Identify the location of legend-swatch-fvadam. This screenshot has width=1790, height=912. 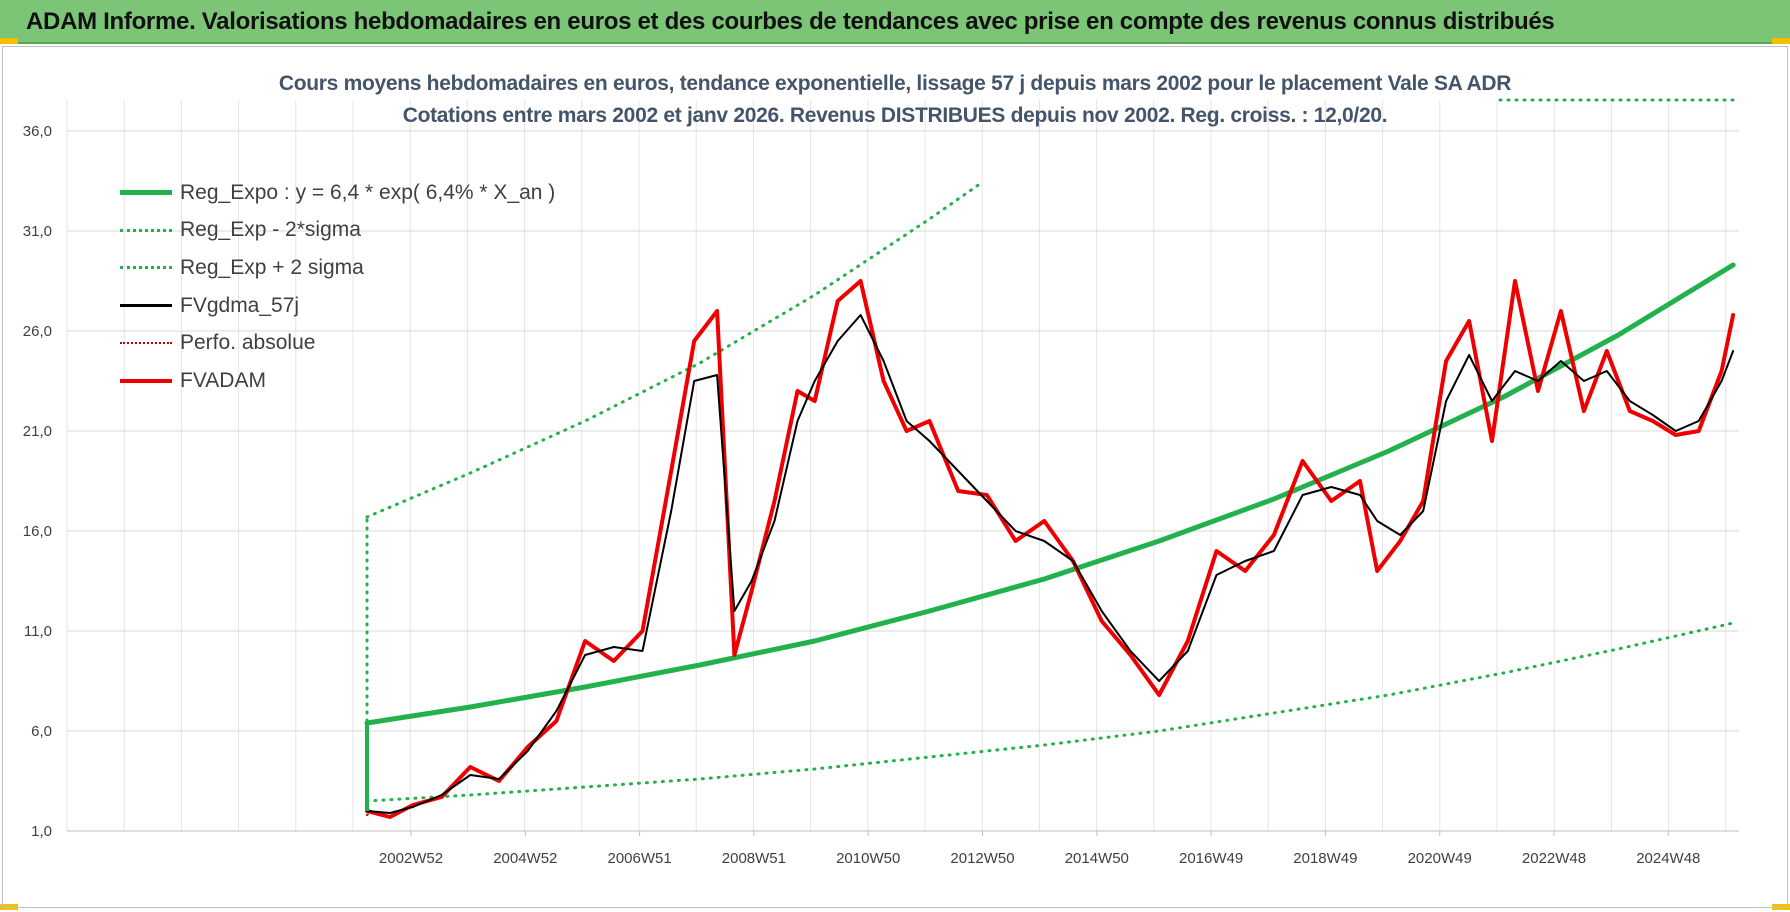
(146, 380).